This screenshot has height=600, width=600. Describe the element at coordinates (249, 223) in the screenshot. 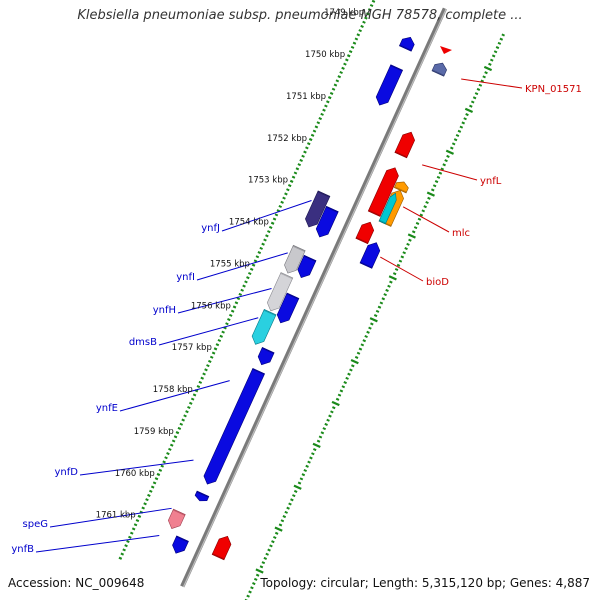

I see `scale-label: 1754 kbp` at that location.